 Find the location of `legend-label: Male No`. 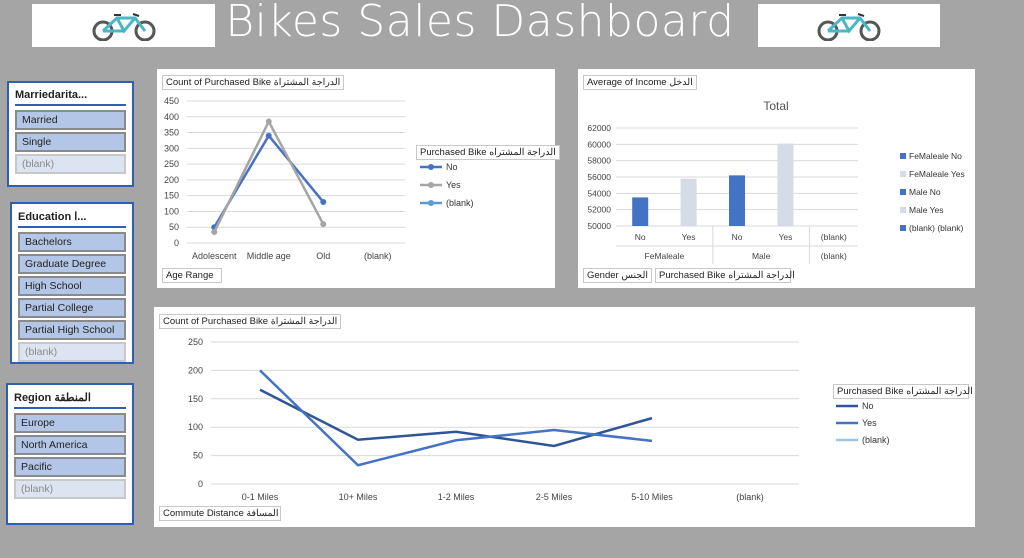

legend-label: Male No is located at coordinates (925, 192).